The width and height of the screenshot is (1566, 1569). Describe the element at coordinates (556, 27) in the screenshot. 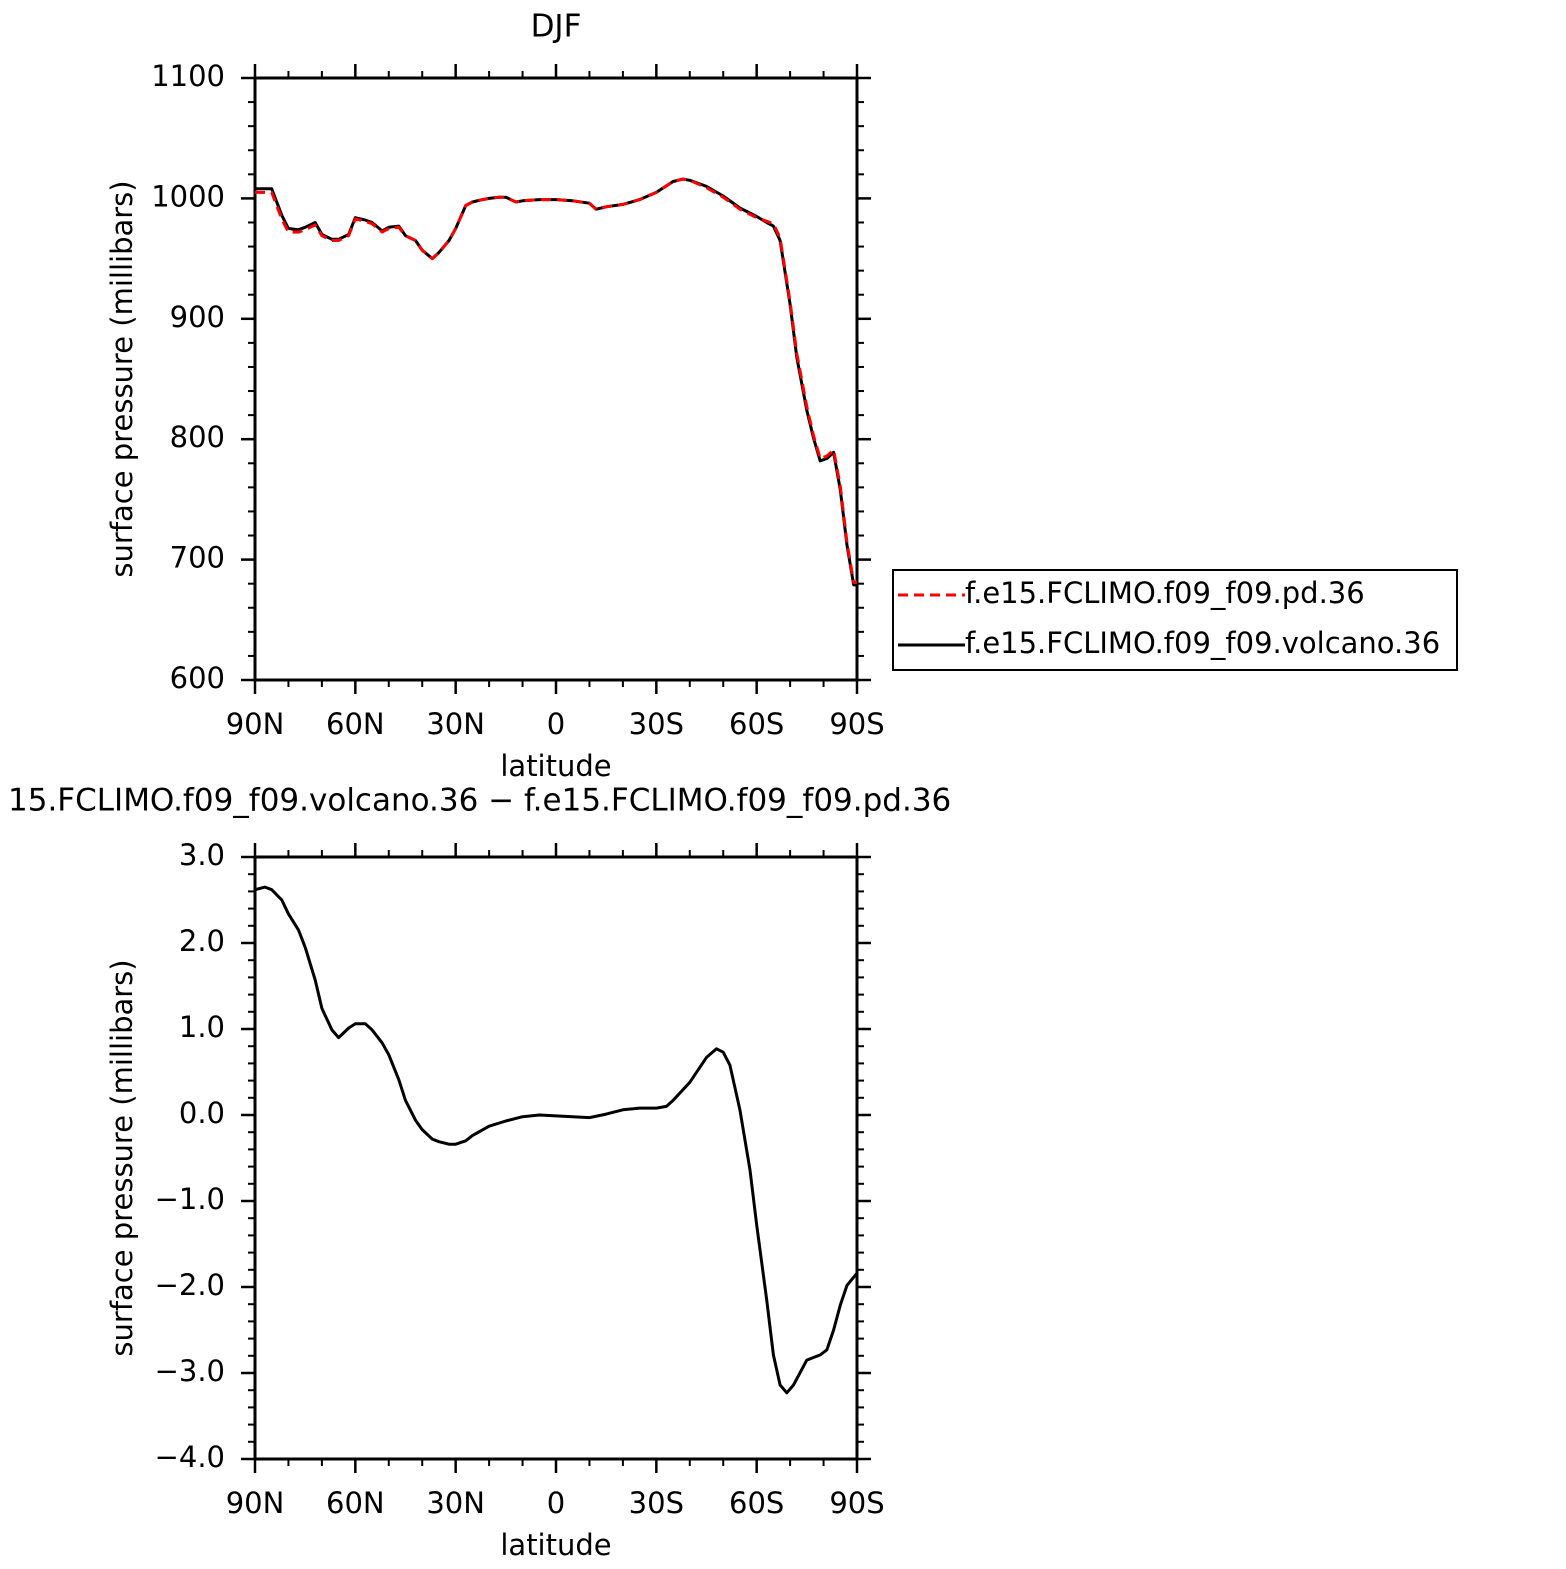

I see `chart-title: DJF` at that location.